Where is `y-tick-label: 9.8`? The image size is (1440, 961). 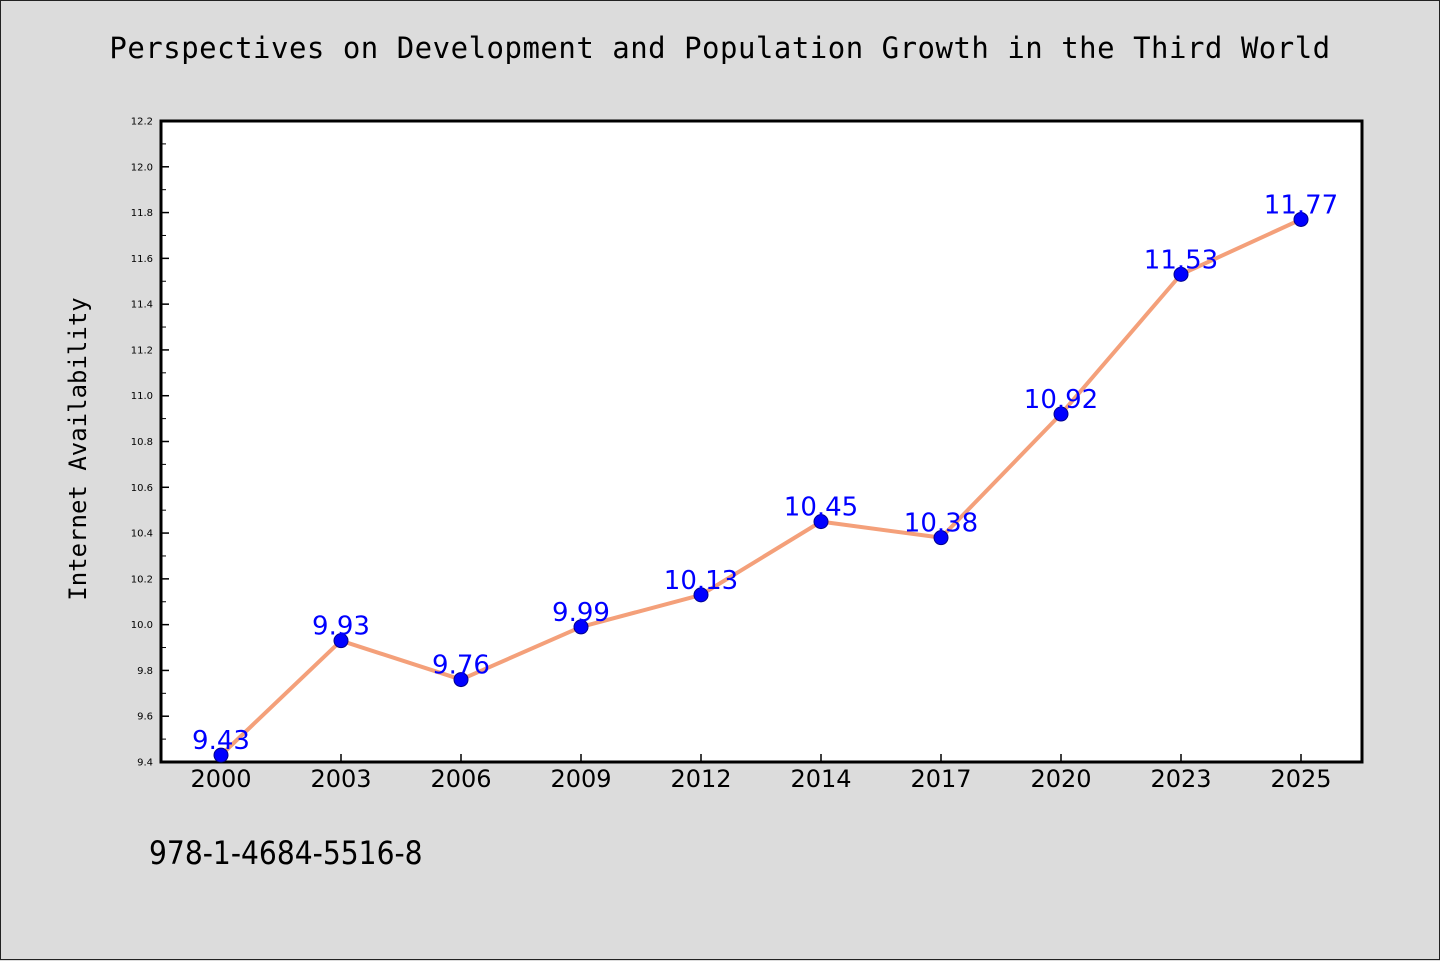
y-tick-label: 9.8 is located at coordinates (145, 671).